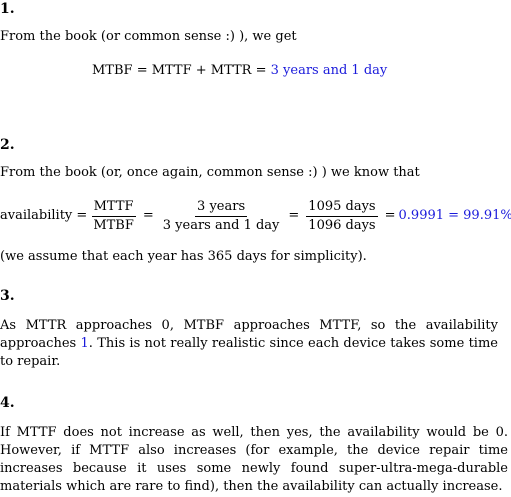 This screenshot has height=497, width=511. I want to click on fraction-days: 1095 days 1096 days, so click(342, 216).